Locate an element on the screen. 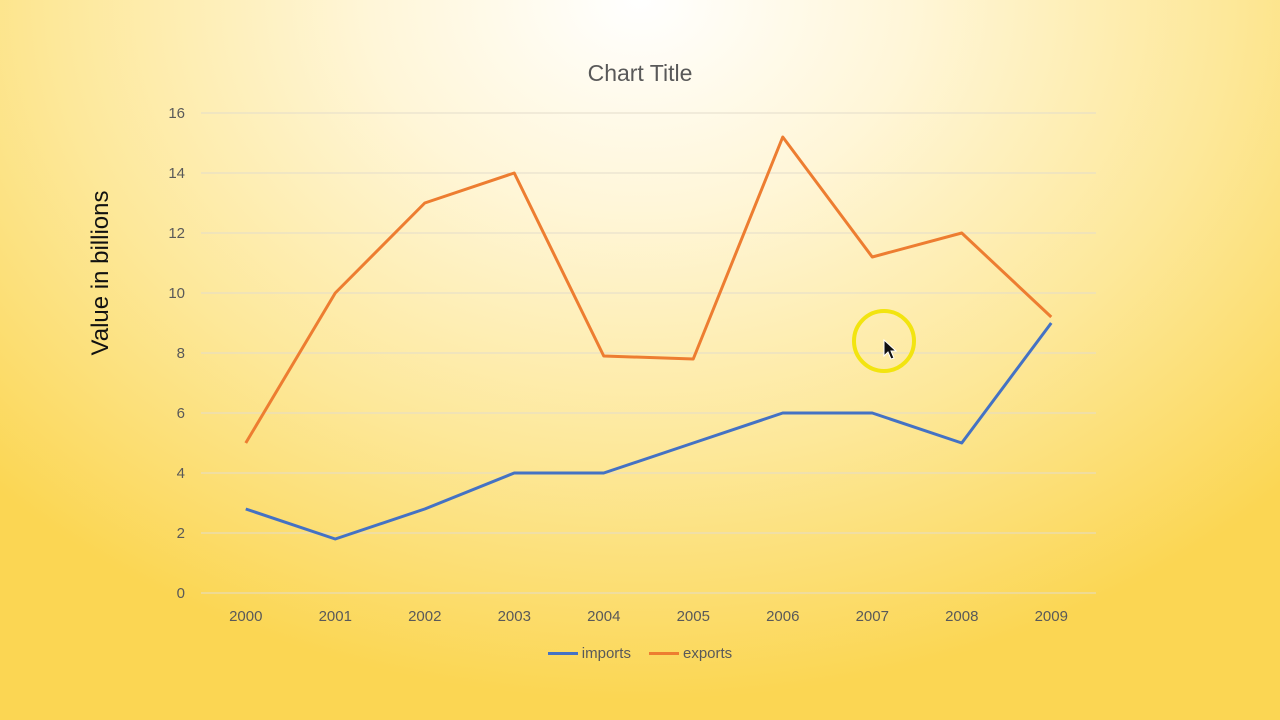 This screenshot has height=720, width=1280. y-tick-label: 10 is located at coordinates (176, 293).